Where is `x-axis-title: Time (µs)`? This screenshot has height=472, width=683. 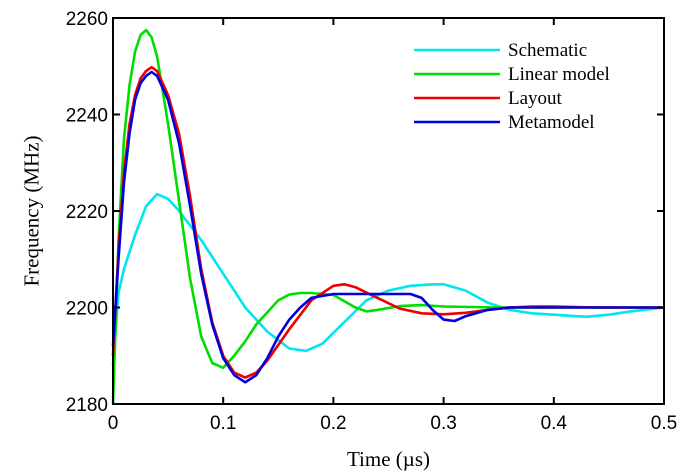
x-axis-title: Time (µs) is located at coordinates (388, 459).